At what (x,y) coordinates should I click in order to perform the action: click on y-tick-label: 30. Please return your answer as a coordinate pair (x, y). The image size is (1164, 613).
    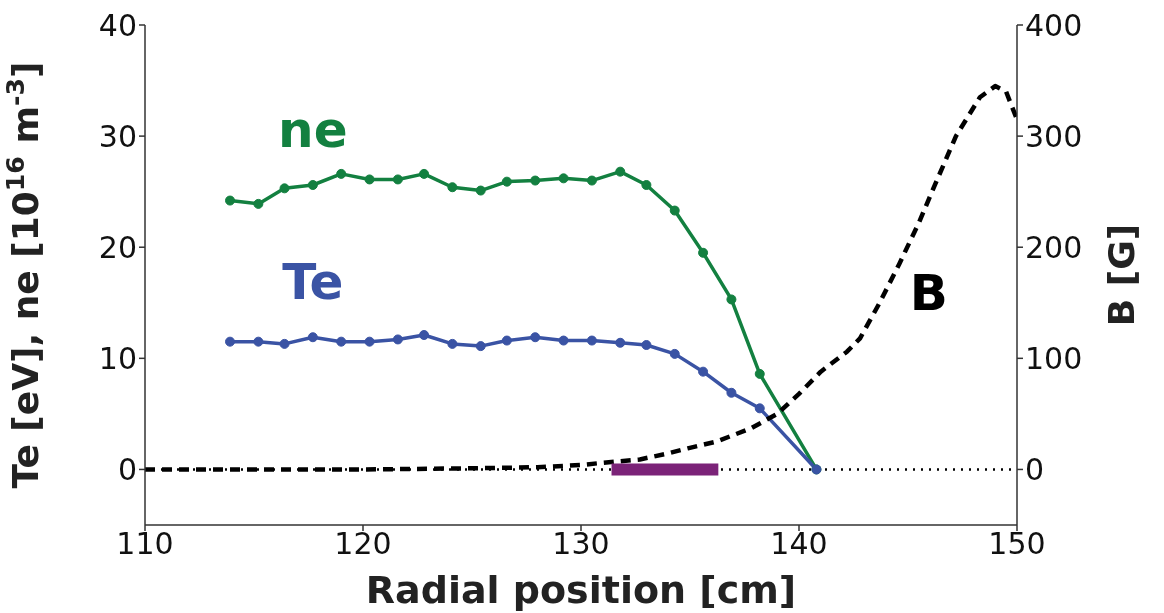
    Looking at the image, I should click on (117, 136).